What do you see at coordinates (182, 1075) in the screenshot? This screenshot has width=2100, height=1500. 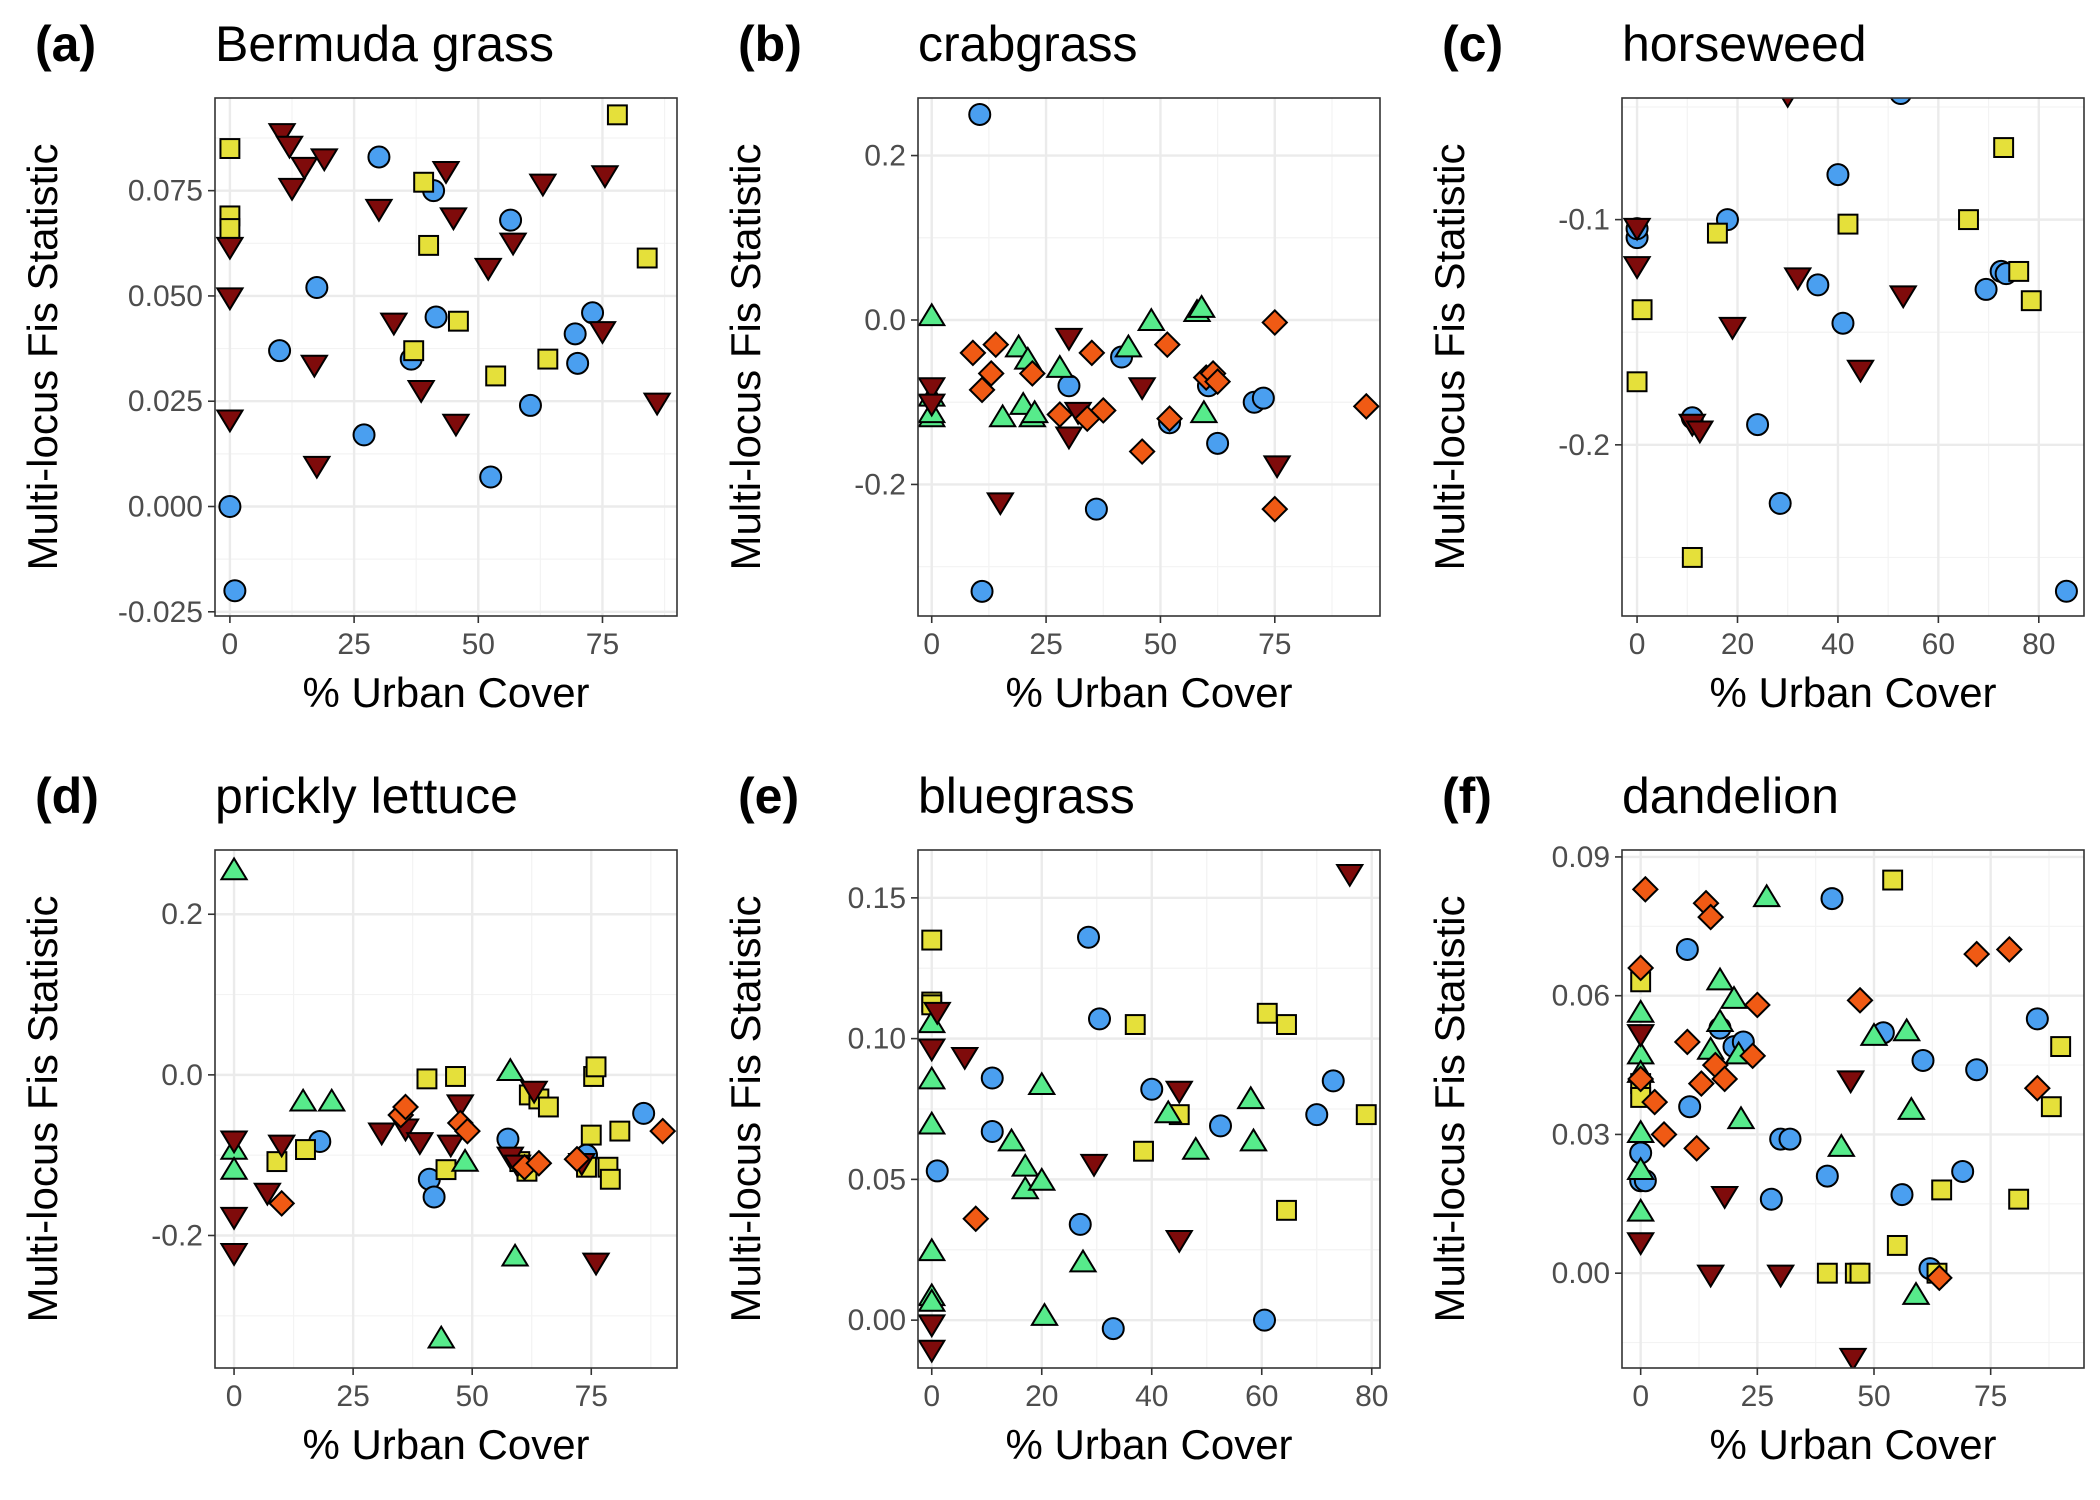 I see `y-tick-label: 0.0` at bounding box center [182, 1075].